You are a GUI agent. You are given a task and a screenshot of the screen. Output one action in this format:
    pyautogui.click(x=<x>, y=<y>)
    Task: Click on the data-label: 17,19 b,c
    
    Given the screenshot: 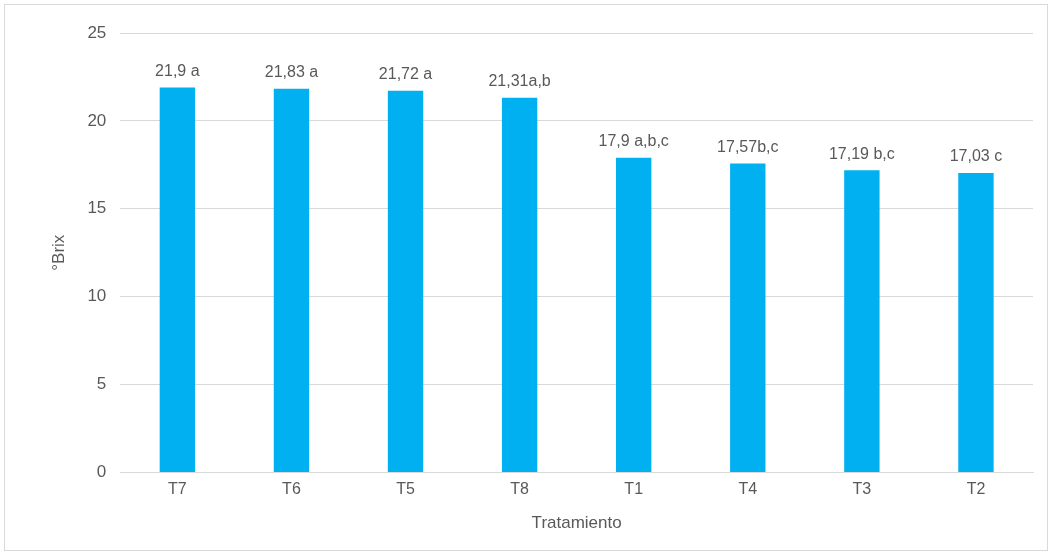 What is the action you would take?
    pyautogui.click(x=861, y=153)
    